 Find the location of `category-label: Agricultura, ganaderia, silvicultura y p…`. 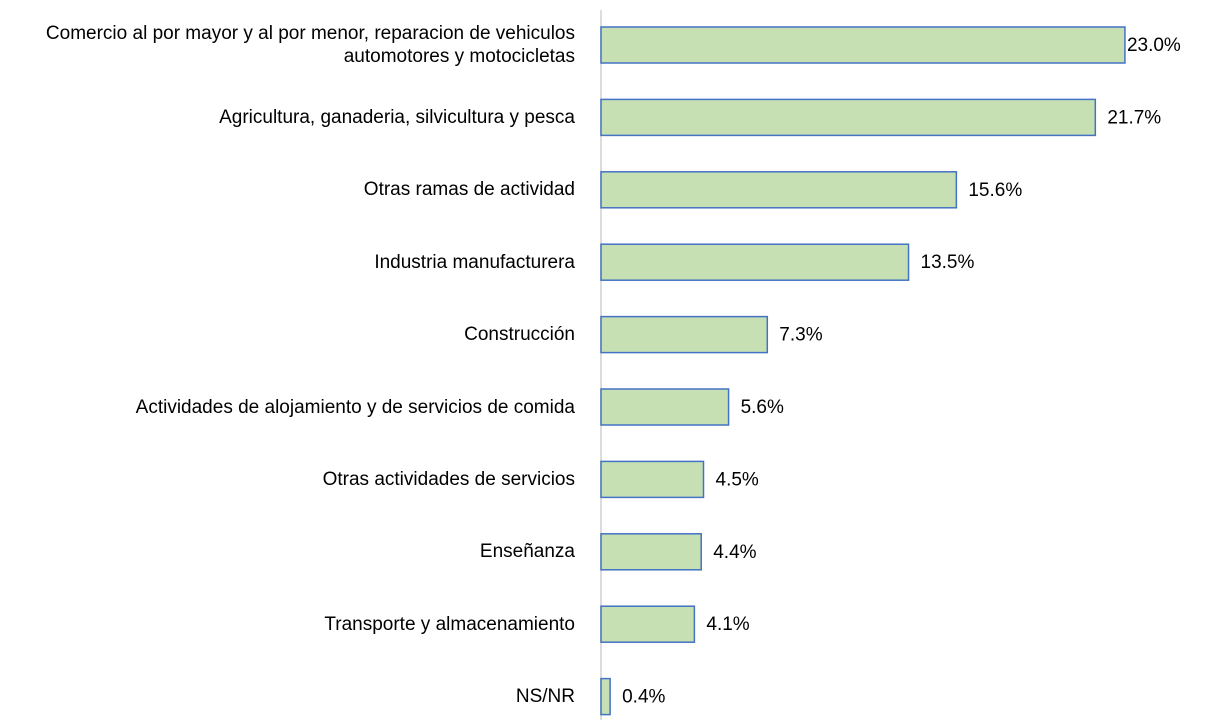

category-label: Agricultura, ganaderia, silvicultura y p… is located at coordinates (397, 117).